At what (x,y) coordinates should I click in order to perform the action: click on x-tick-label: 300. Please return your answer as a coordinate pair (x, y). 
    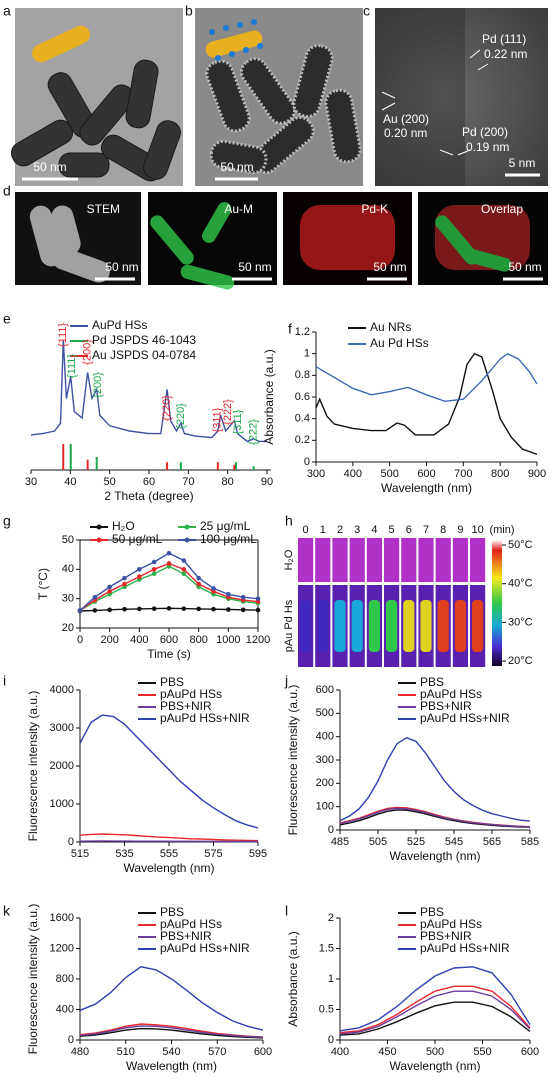
    Looking at the image, I should click on (316, 474).